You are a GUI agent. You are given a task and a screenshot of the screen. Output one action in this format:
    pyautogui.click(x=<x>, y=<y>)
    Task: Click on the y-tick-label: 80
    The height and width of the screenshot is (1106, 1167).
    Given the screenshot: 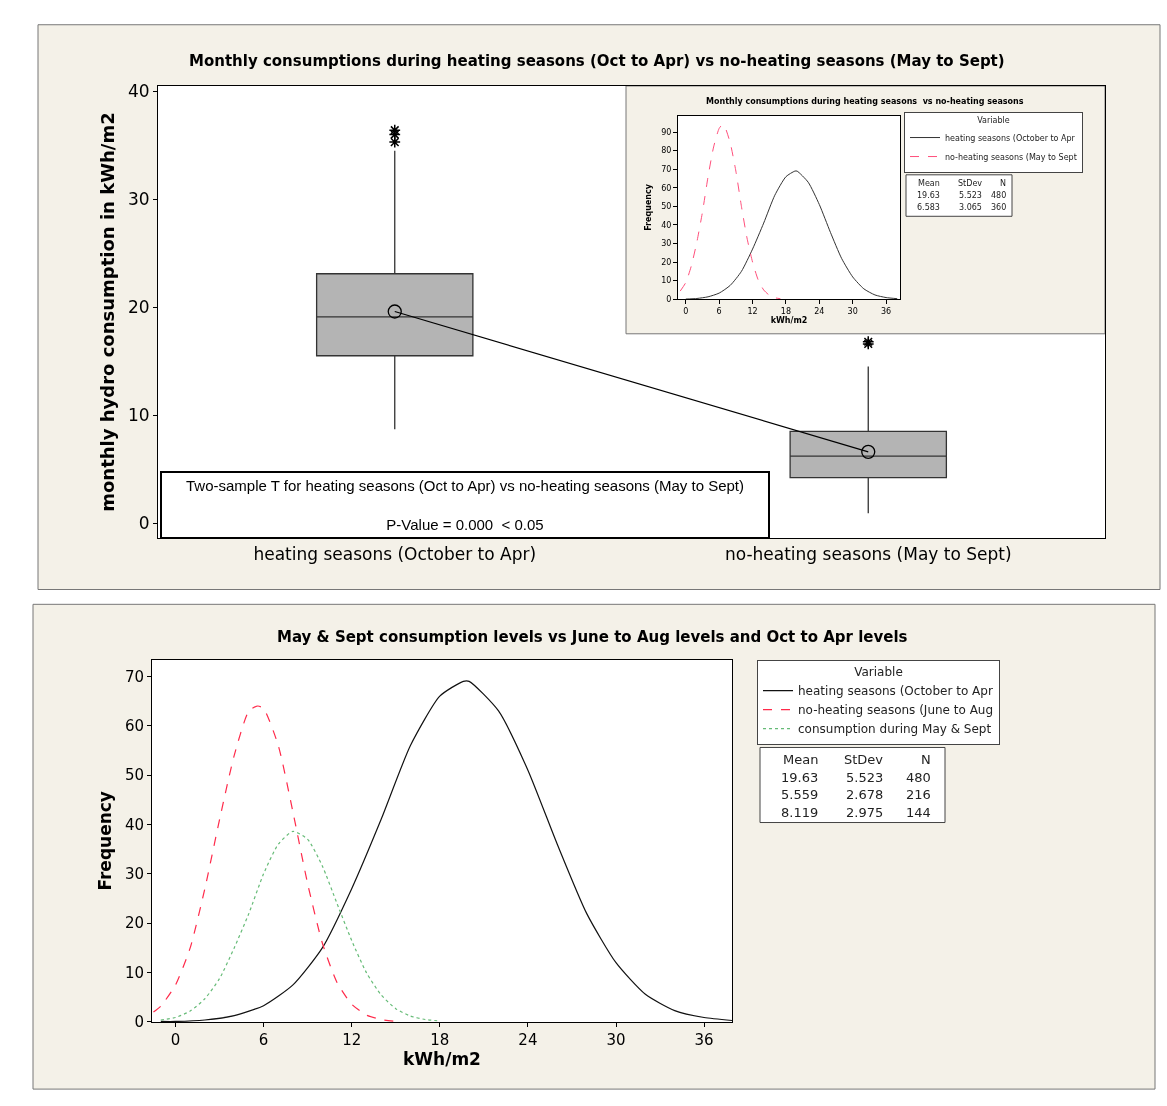 What is the action you would take?
    pyautogui.click(x=666, y=151)
    